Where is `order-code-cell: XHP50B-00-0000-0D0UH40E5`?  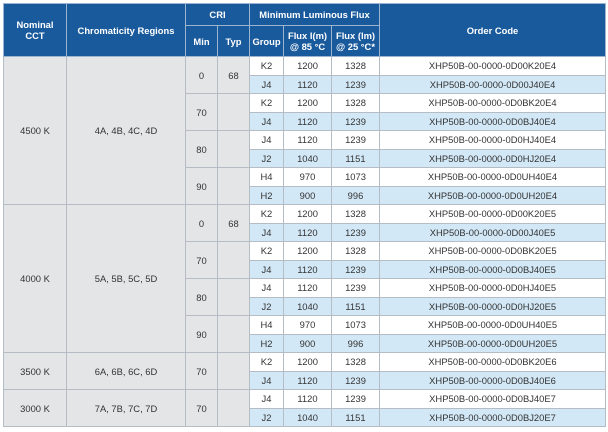
order-code-cell: XHP50B-00-0000-0D0UH40E5 is located at coordinates (492, 325).